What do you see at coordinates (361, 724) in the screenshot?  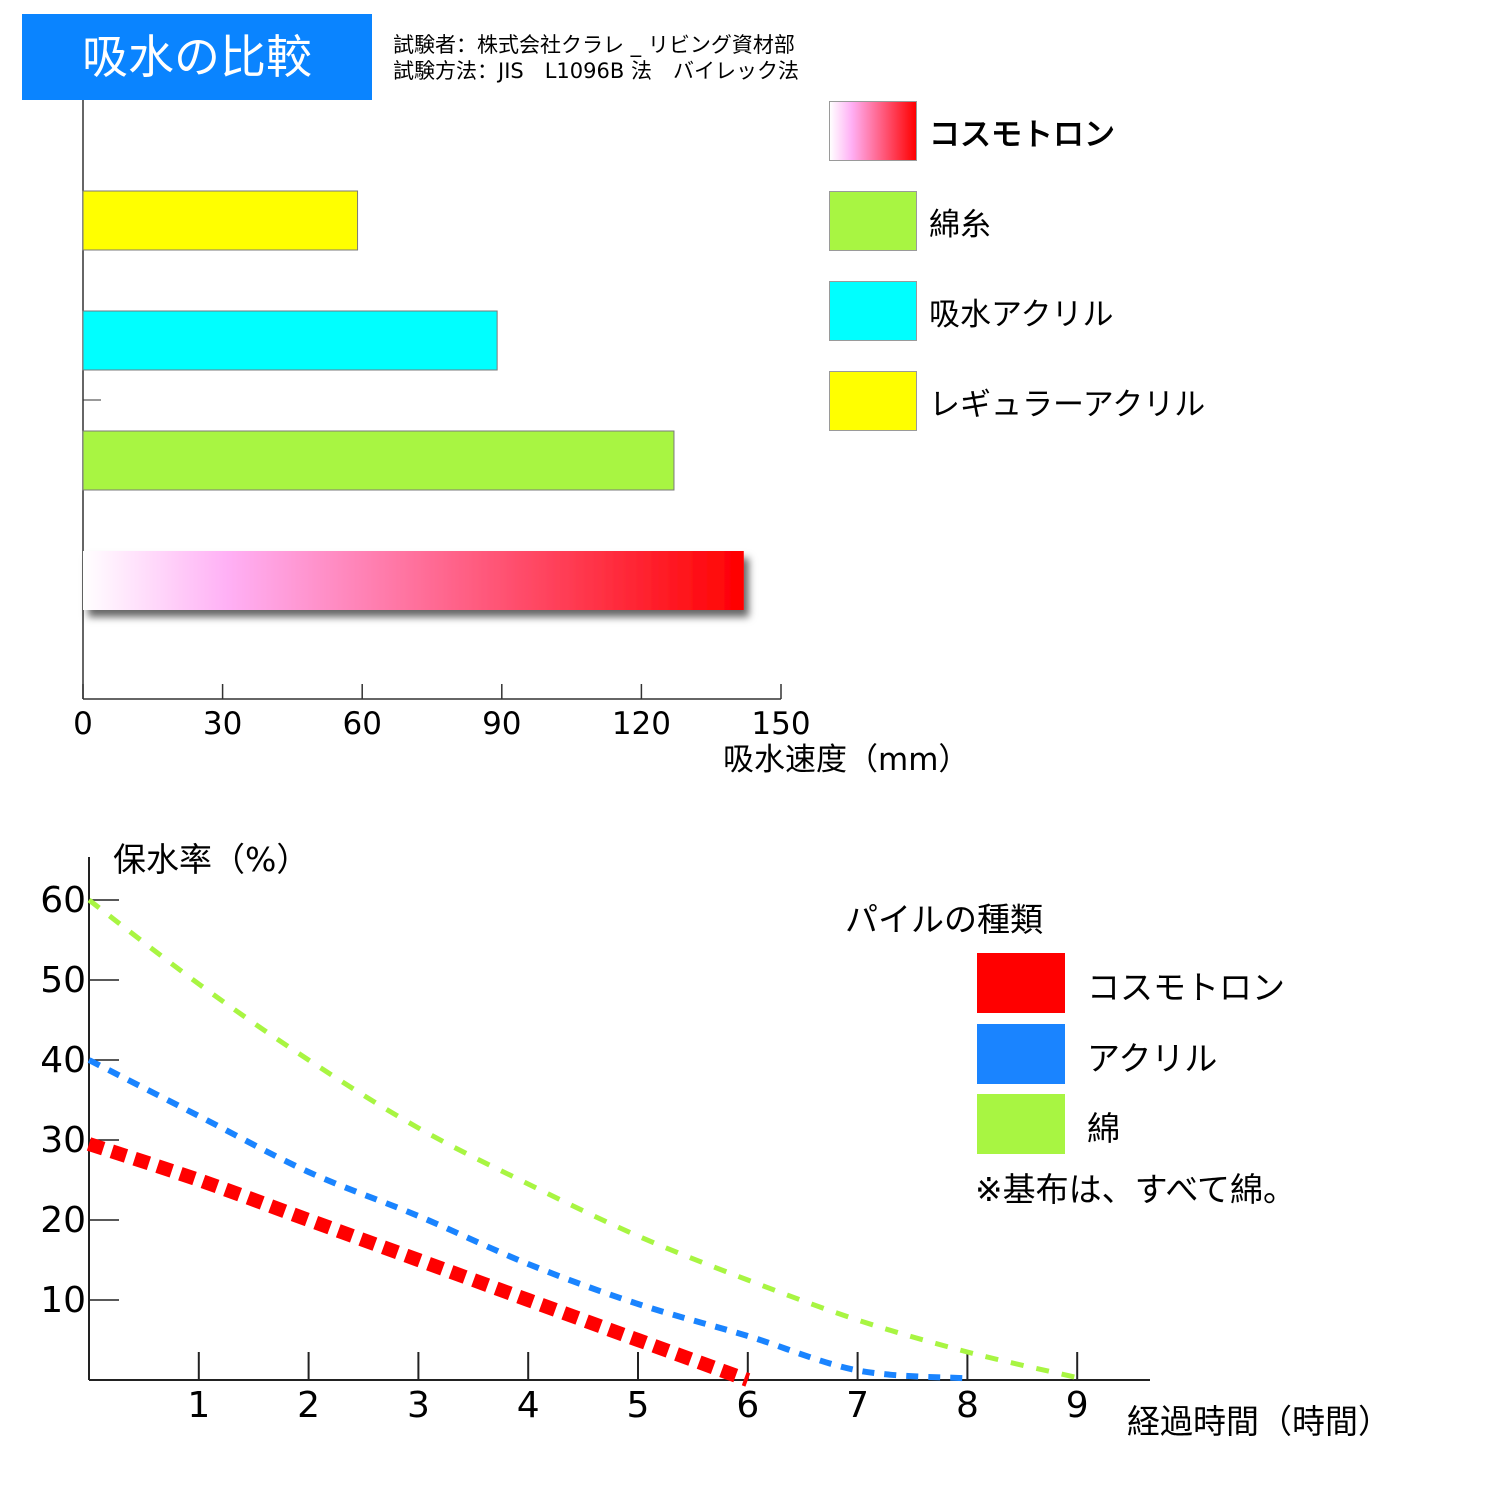 I see `x-tick-label: 60` at bounding box center [361, 724].